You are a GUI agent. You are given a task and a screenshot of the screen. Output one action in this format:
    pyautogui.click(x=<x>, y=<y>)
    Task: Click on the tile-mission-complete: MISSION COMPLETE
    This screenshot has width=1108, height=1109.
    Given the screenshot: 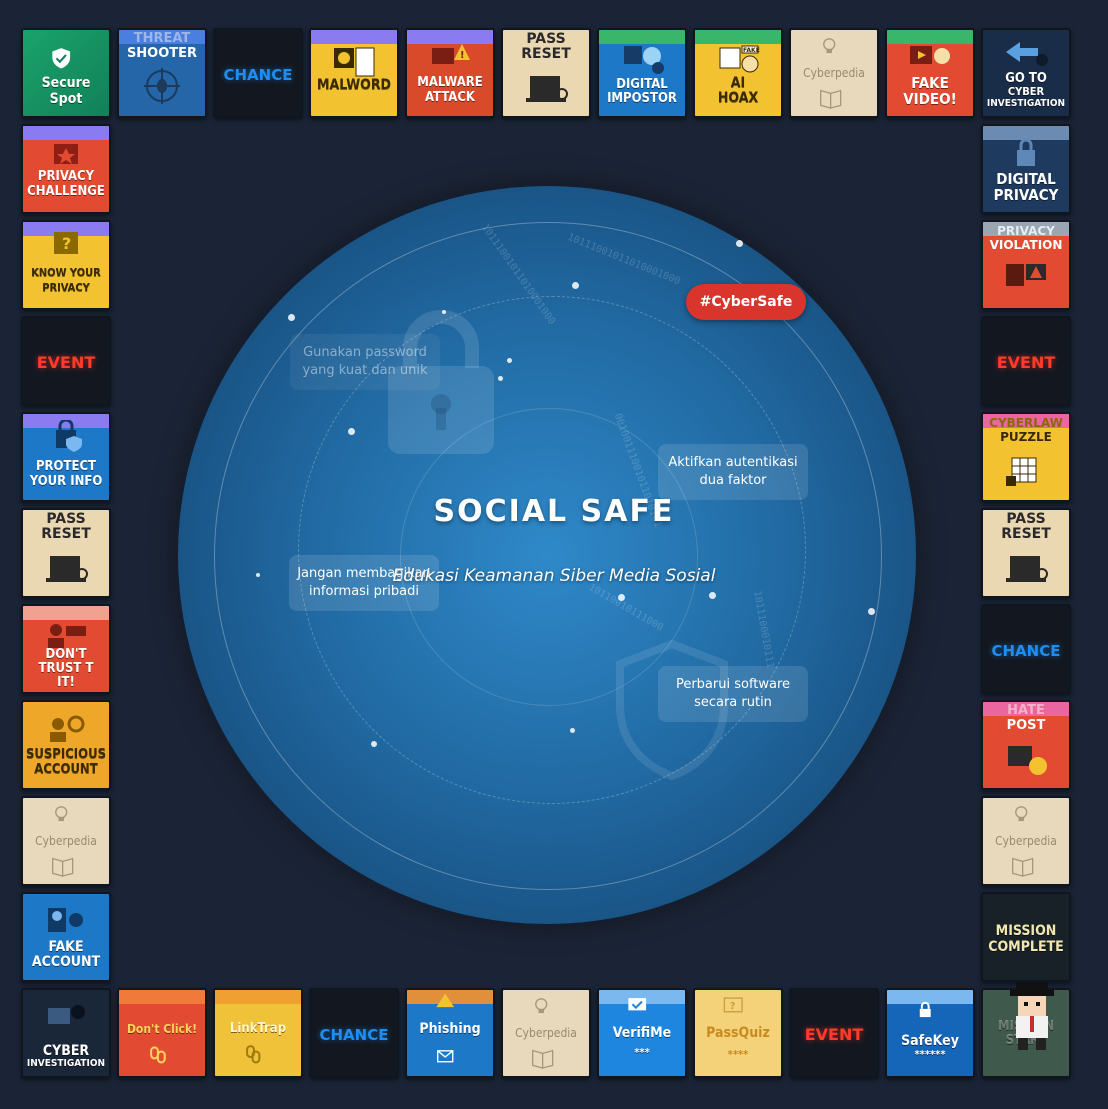 What is the action you would take?
    pyautogui.click(x=1026, y=937)
    